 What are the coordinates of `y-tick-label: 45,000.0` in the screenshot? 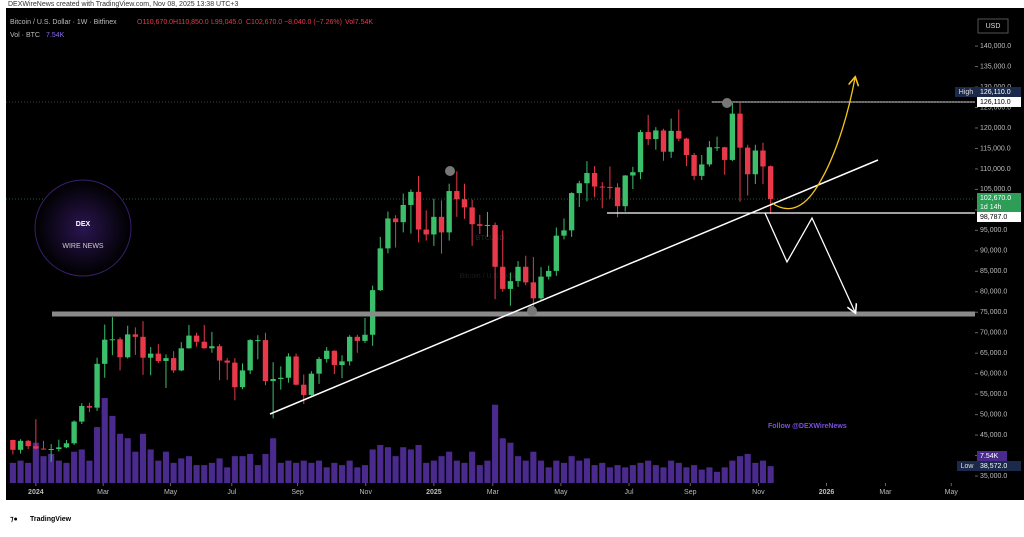 It's located at (993, 435).